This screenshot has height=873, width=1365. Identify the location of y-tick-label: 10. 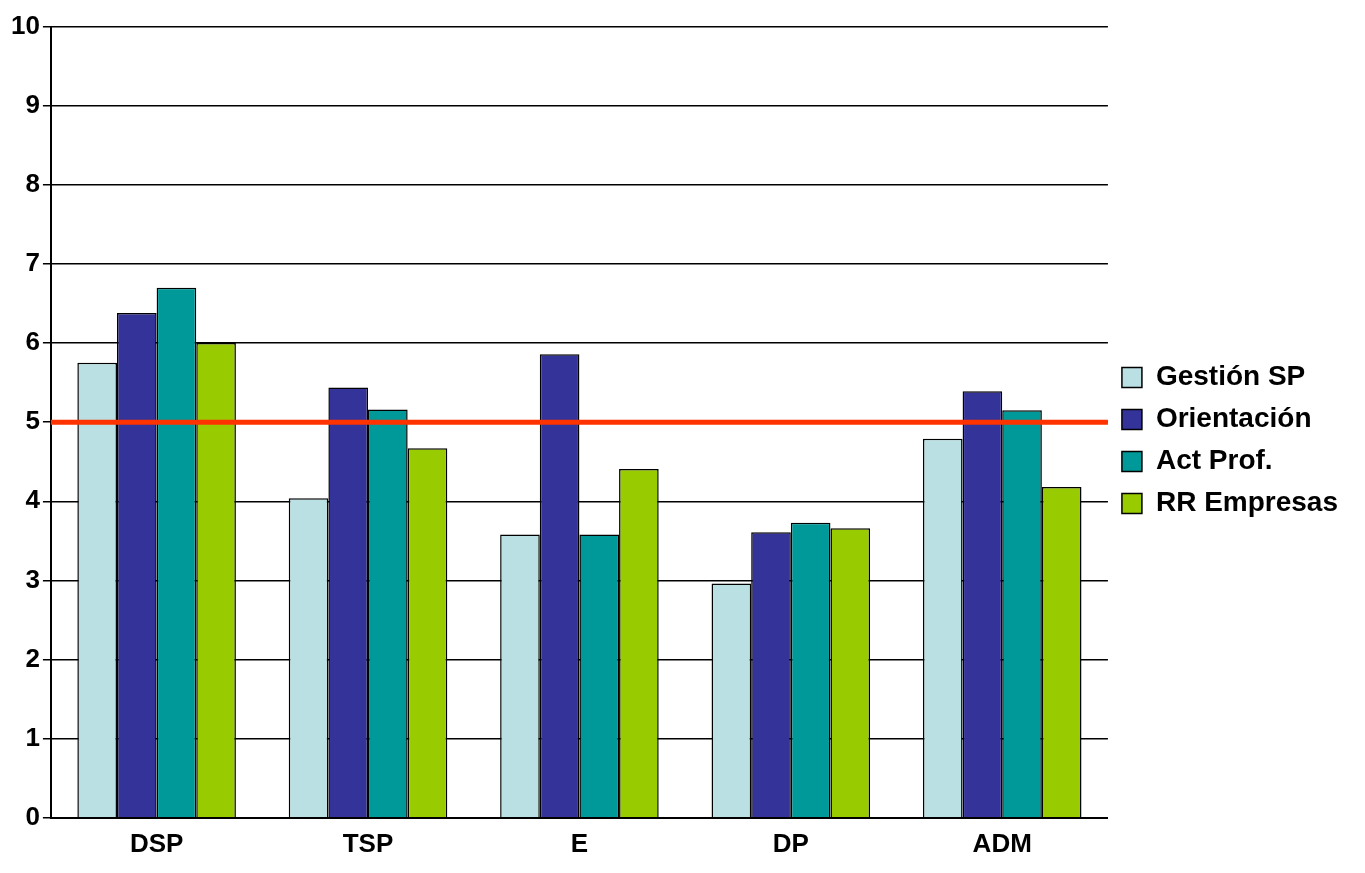
(25, 24).